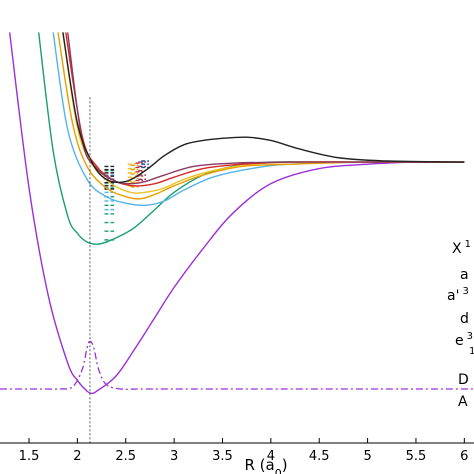  What do you see at coordinates (77, 456) in the screenshot?
I see `x-tick-label: 2` at bounding box center [77, 456].